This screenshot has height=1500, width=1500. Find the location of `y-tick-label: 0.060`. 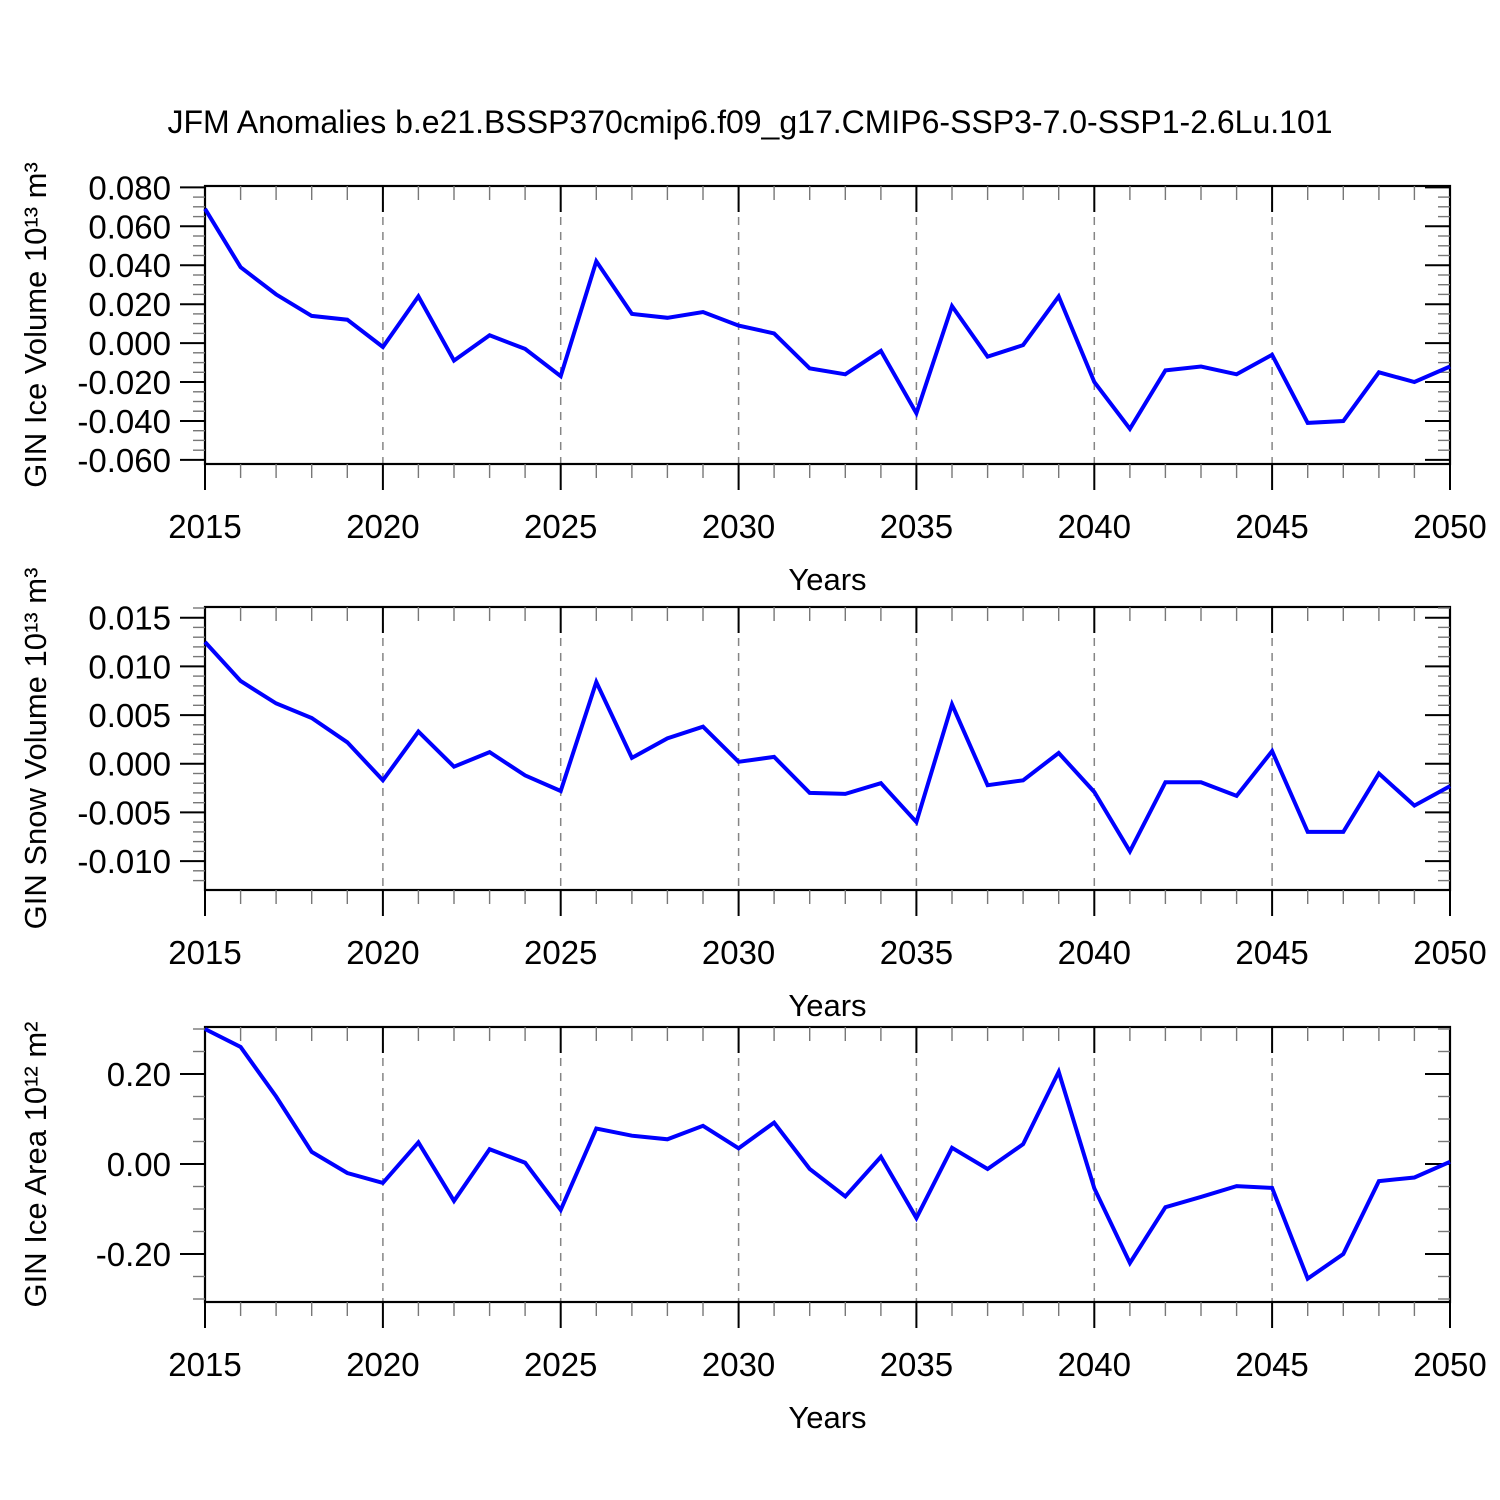

y-tick-label: 0.060 is located at coordinates (129, 226).